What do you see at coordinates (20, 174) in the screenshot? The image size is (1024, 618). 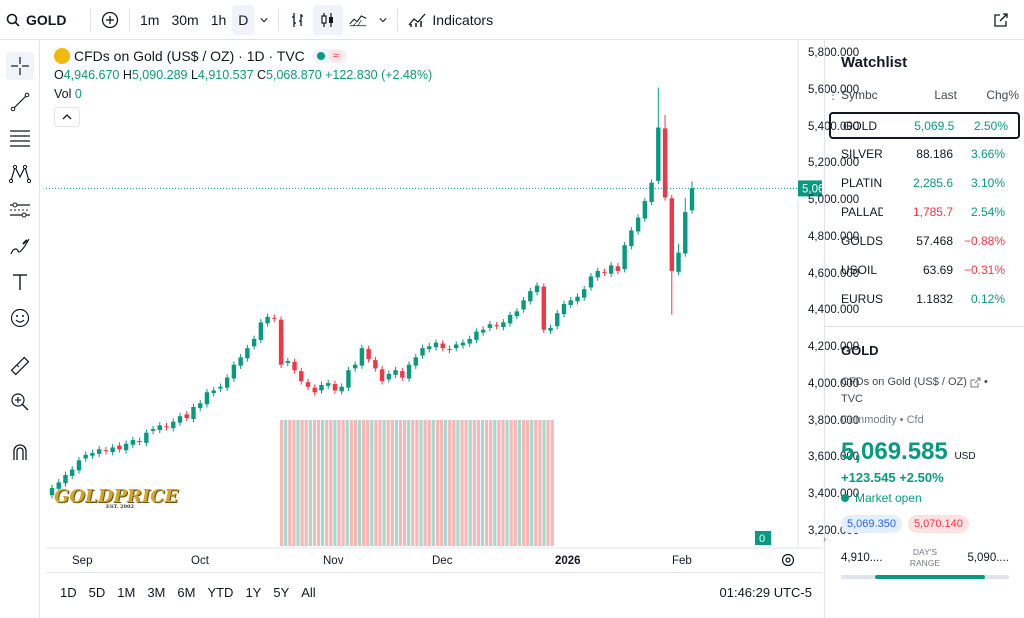 I see `pattern-tool` at bounding box center [20, 174].